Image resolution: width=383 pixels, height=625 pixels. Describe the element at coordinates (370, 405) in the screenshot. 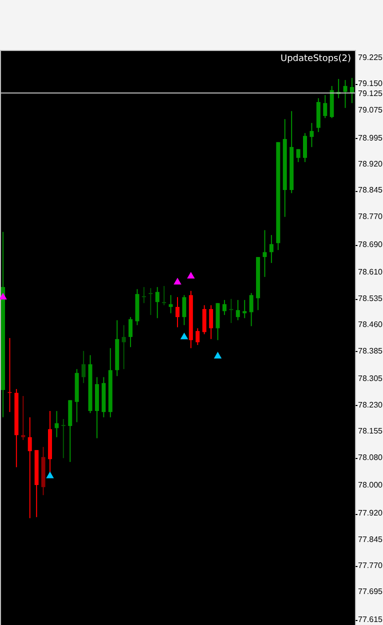

I see `y-tick-label: 78.230` at that location.